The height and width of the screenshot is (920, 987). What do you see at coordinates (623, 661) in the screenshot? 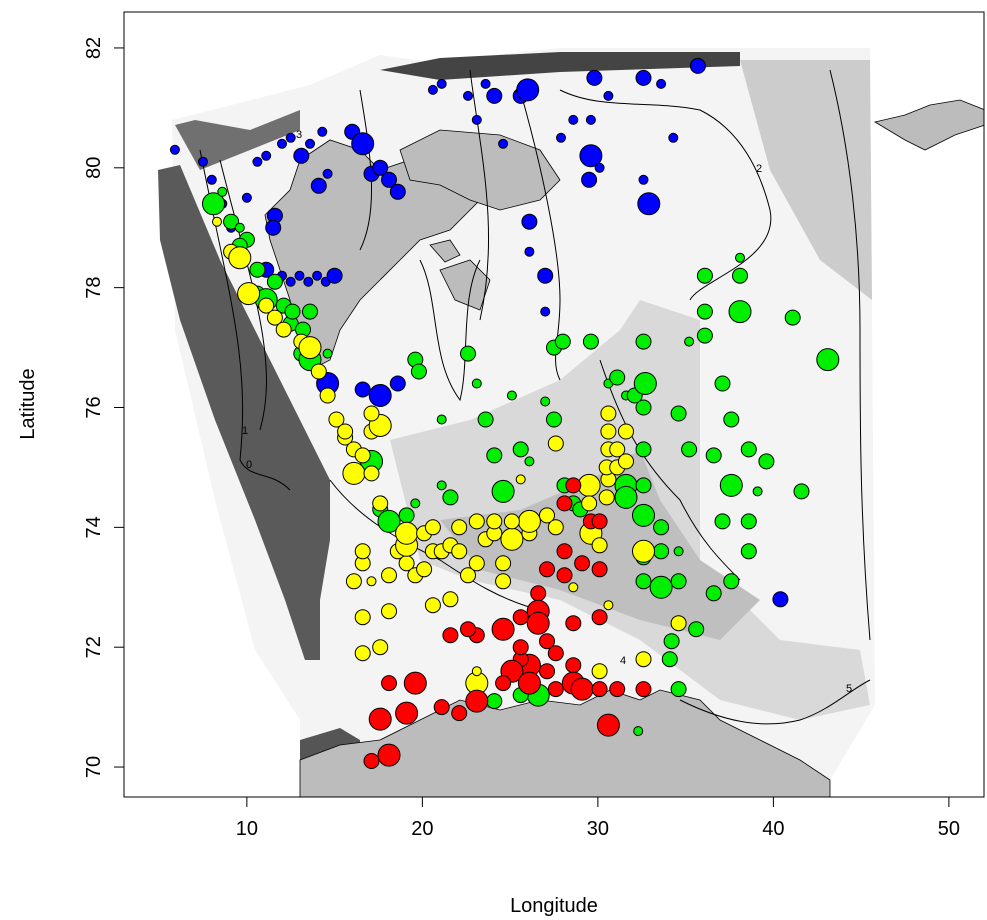
I see `contour-label-4: 4` at bounding box center [623, 661].